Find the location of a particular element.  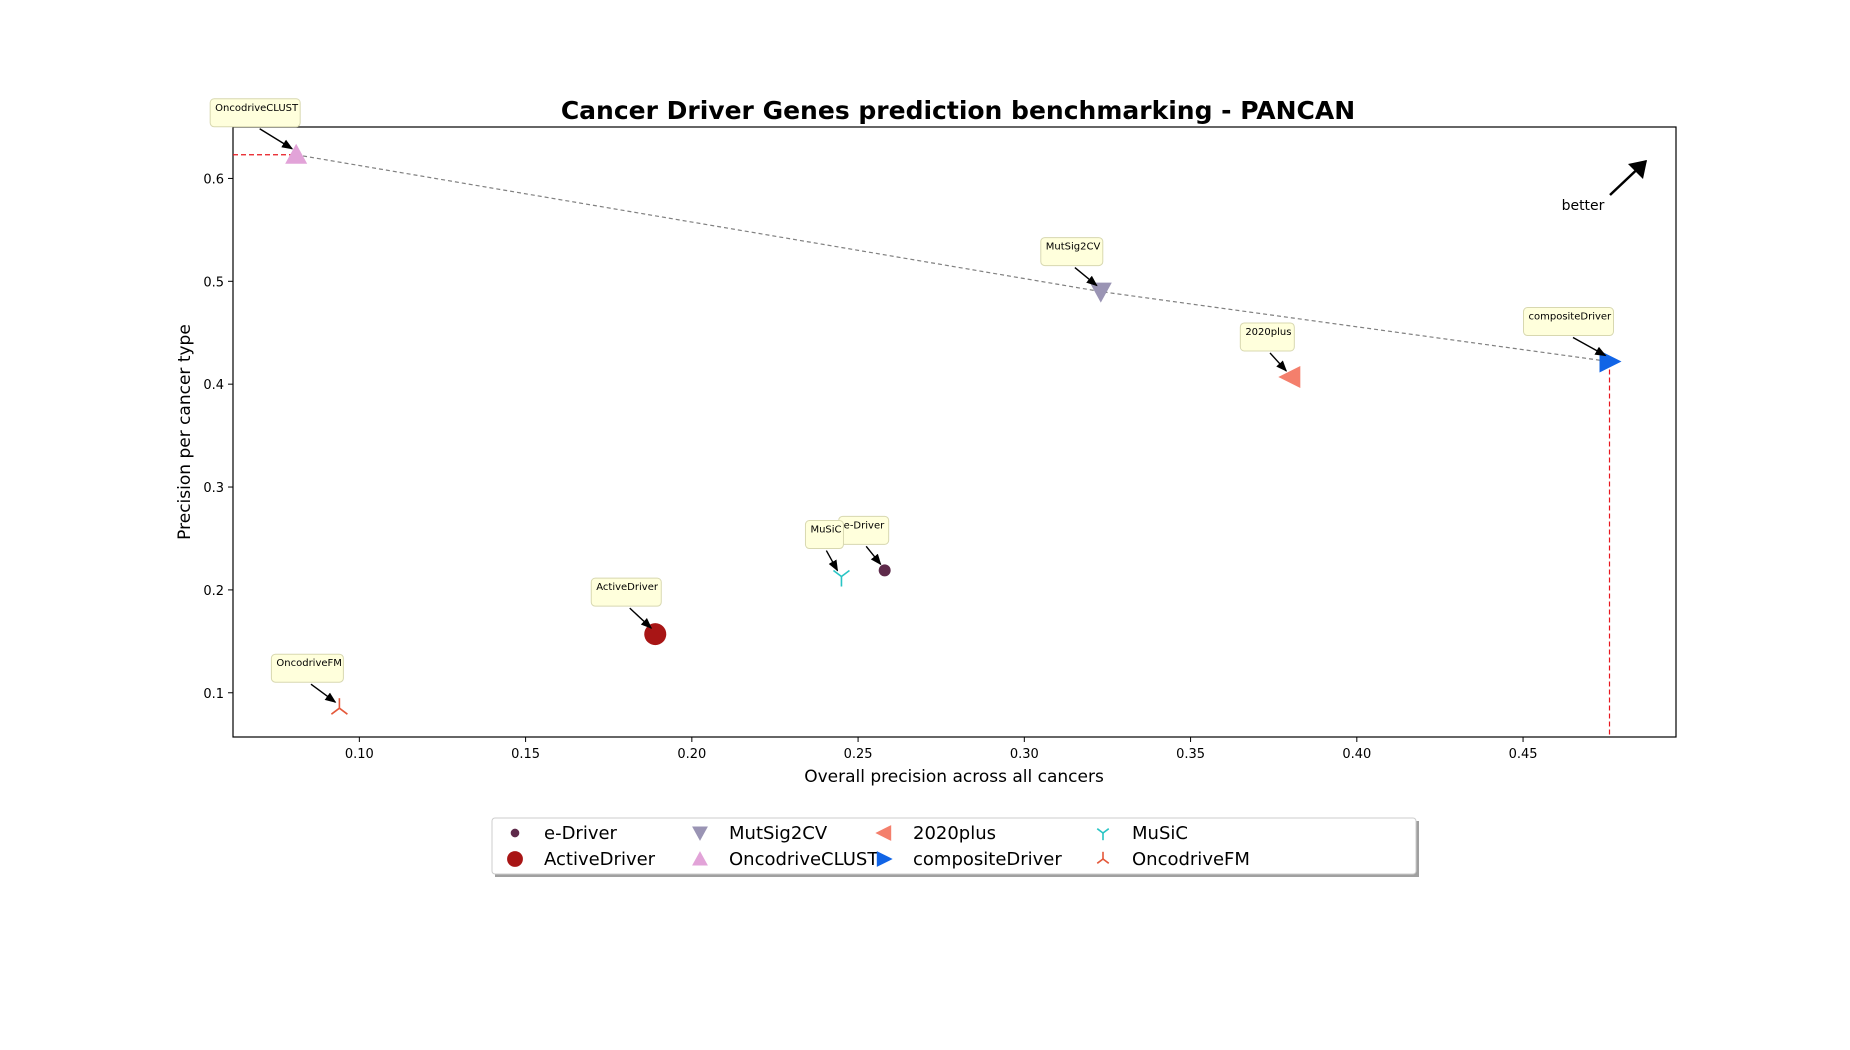

marker-mutsig2cv is located at coordinates (1100, 292).